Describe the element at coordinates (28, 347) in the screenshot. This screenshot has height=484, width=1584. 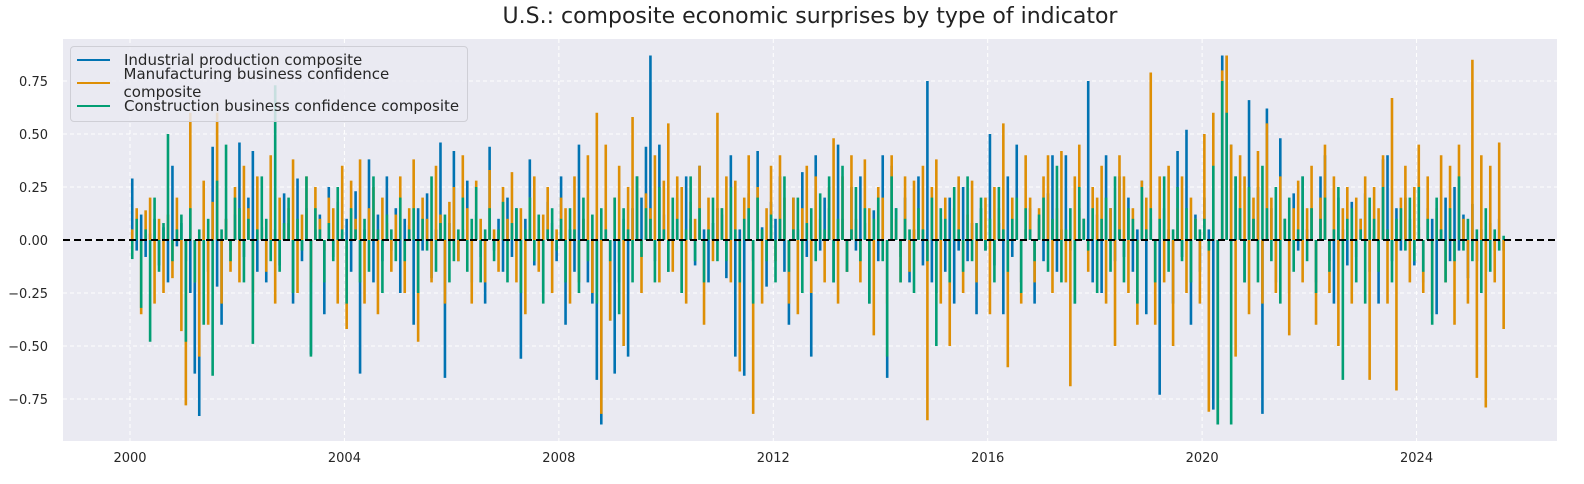
I see `y-tick-label: −0.50` at that location.